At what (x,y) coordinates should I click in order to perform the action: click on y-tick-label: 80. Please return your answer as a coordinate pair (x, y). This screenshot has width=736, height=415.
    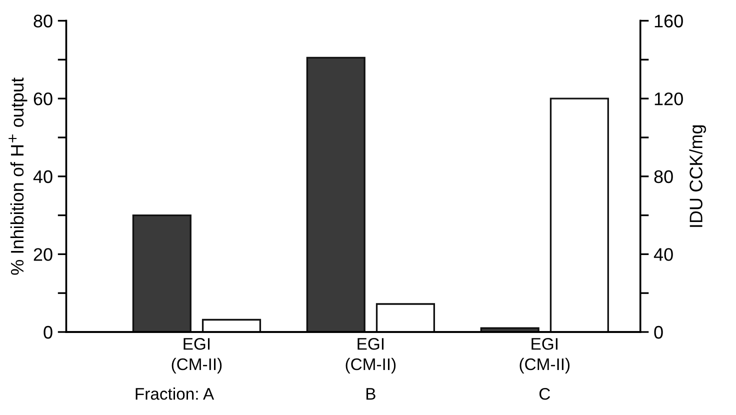
    Looking at the image, I should click on (43, 21).